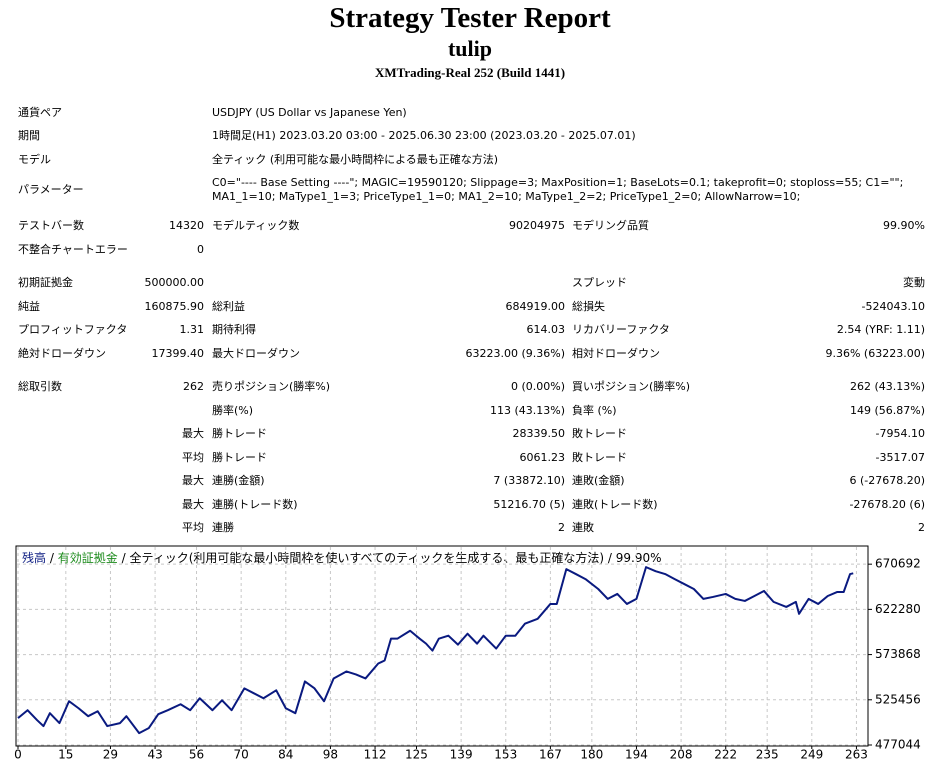 This screenshot has height=763, width=940. Describe the element at coordinates (73, 249) in the screenshot. I see `stat-label: 不整合チャートエラー` at that location.